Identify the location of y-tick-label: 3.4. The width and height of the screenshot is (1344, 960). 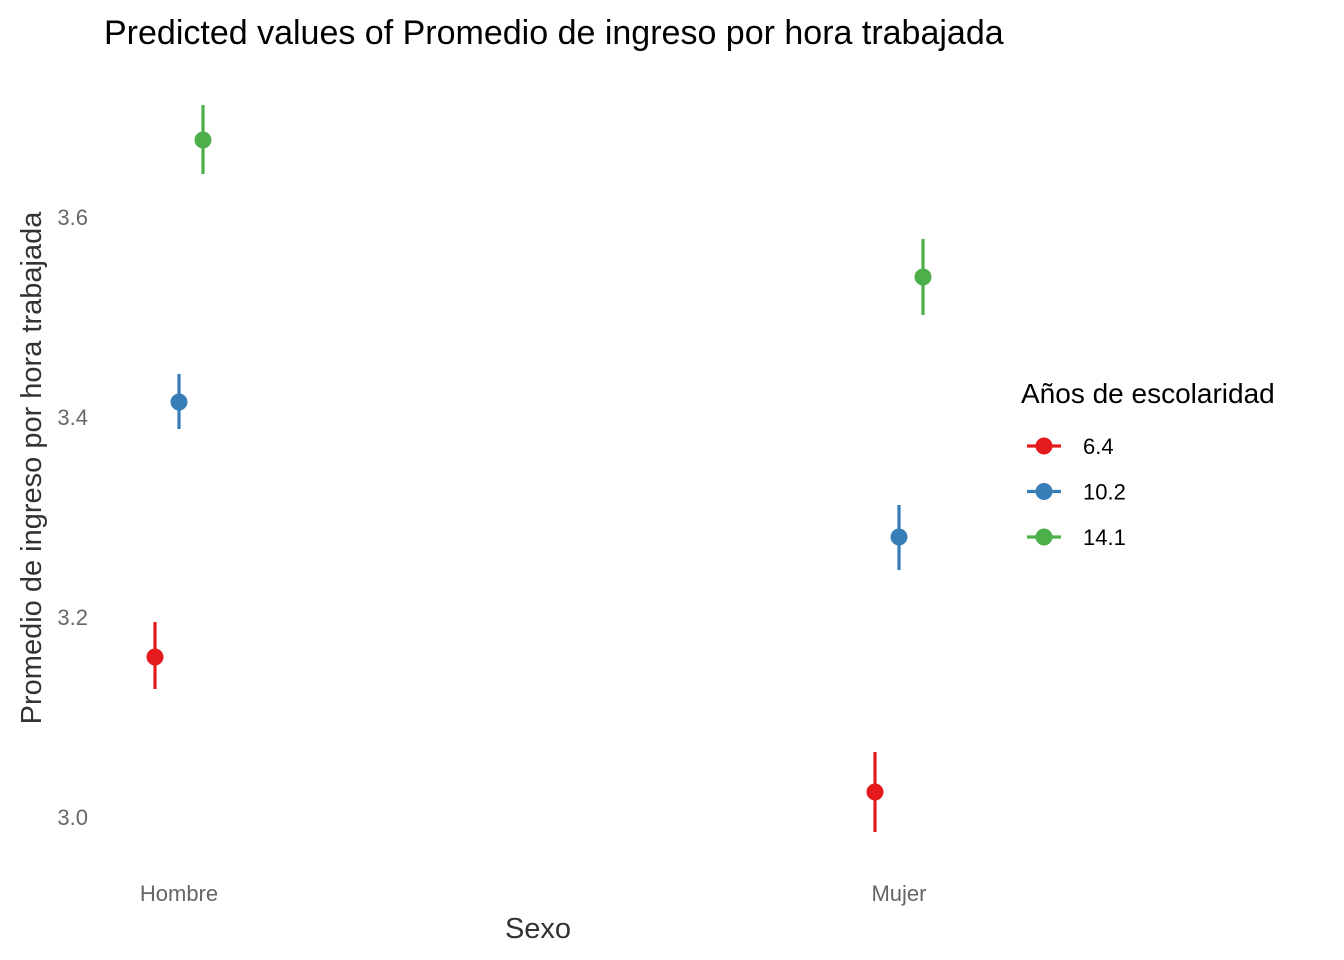
(72, 417).